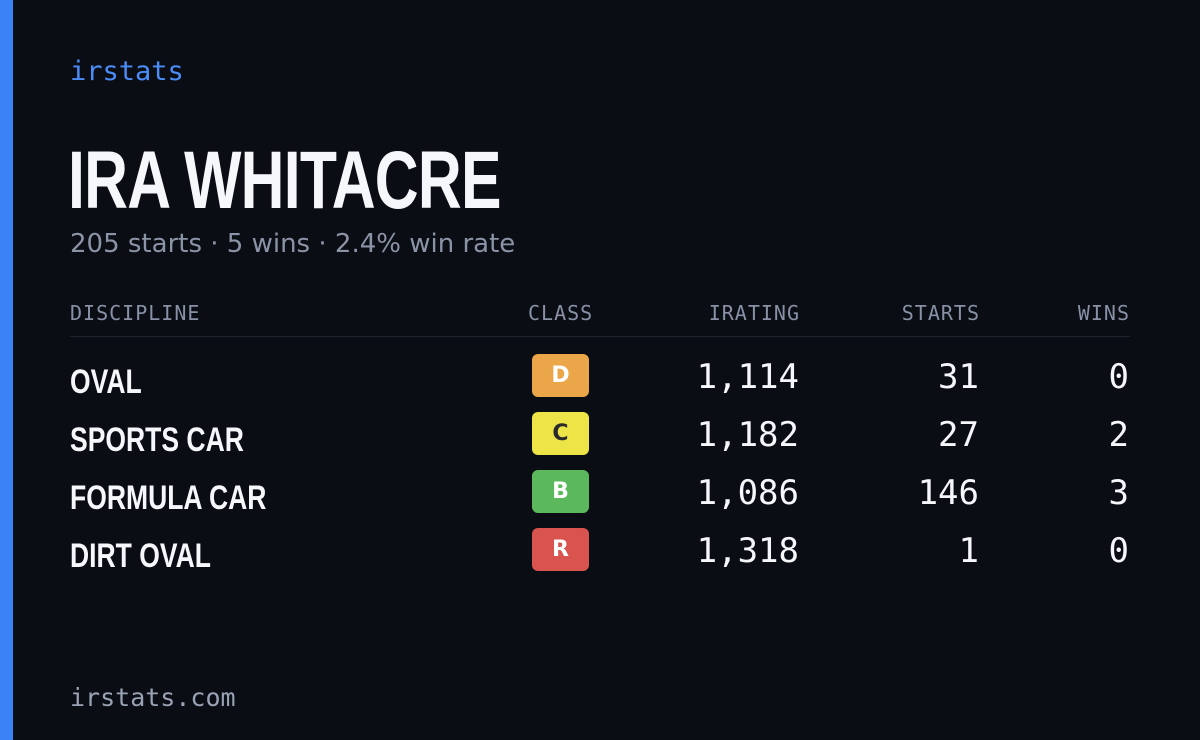  What do you see at coordinates (754, 313) in the screenshot?
I see `header-irating: IRATING` at bounding box center [754, 313].